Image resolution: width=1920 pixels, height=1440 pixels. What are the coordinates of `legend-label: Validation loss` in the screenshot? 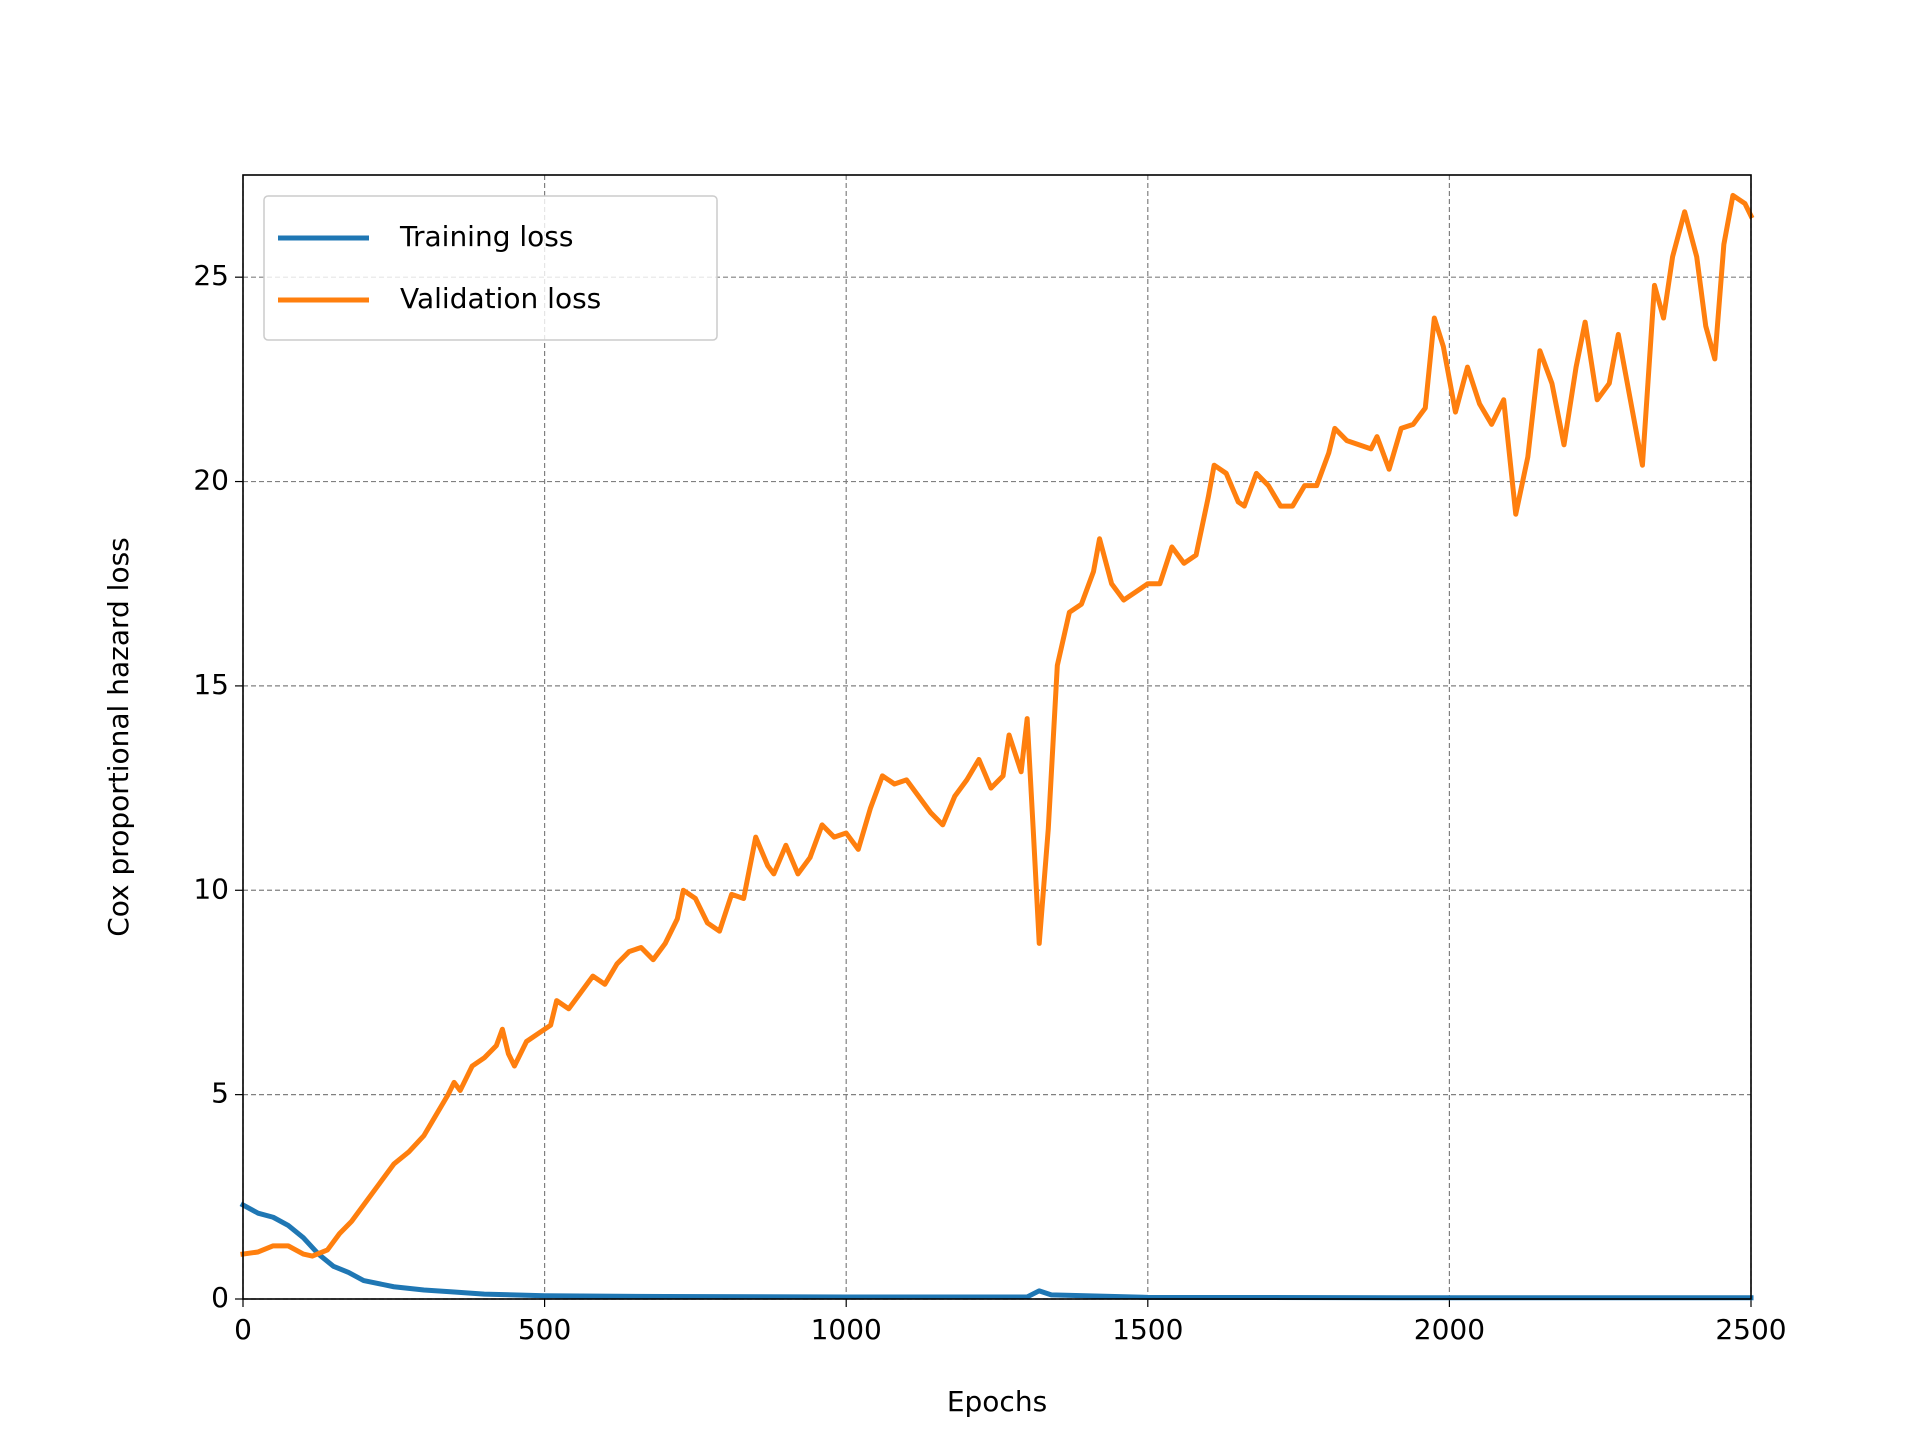 It's located at (500, 298).